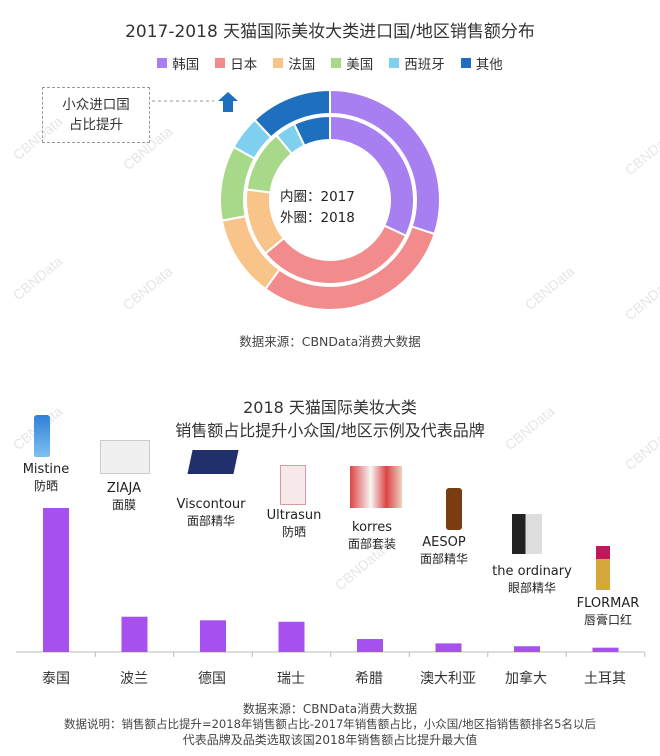  What do you see at coordinates (56, 679) in the screenshot?
I see `x-tick-label: 泰国` at bounding box center [56, 679].